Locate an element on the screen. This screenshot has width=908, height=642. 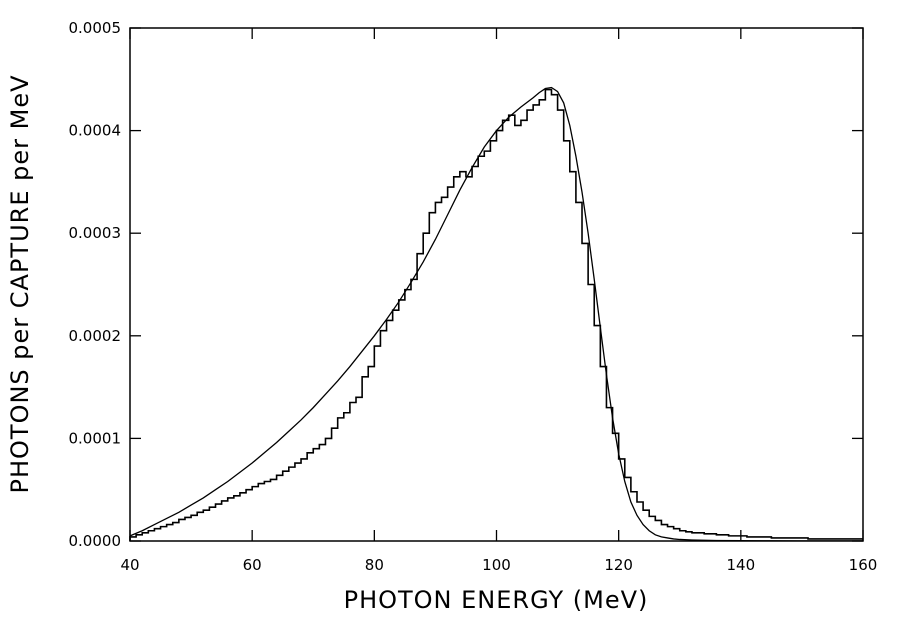
y-tick-label: 0.0003 is located at coordinates (95, 233).